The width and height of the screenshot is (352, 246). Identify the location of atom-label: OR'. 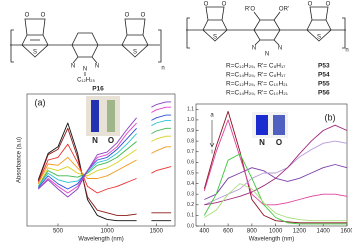
(284, 10).